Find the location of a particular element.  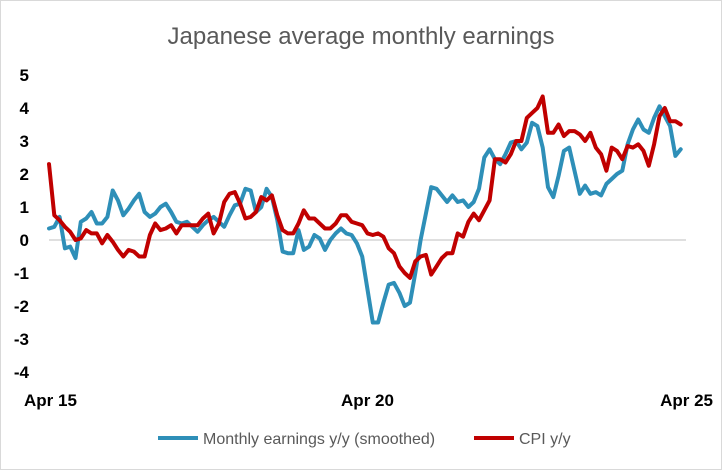

y-tick-label: 2 is located at coordinates (24, 174).